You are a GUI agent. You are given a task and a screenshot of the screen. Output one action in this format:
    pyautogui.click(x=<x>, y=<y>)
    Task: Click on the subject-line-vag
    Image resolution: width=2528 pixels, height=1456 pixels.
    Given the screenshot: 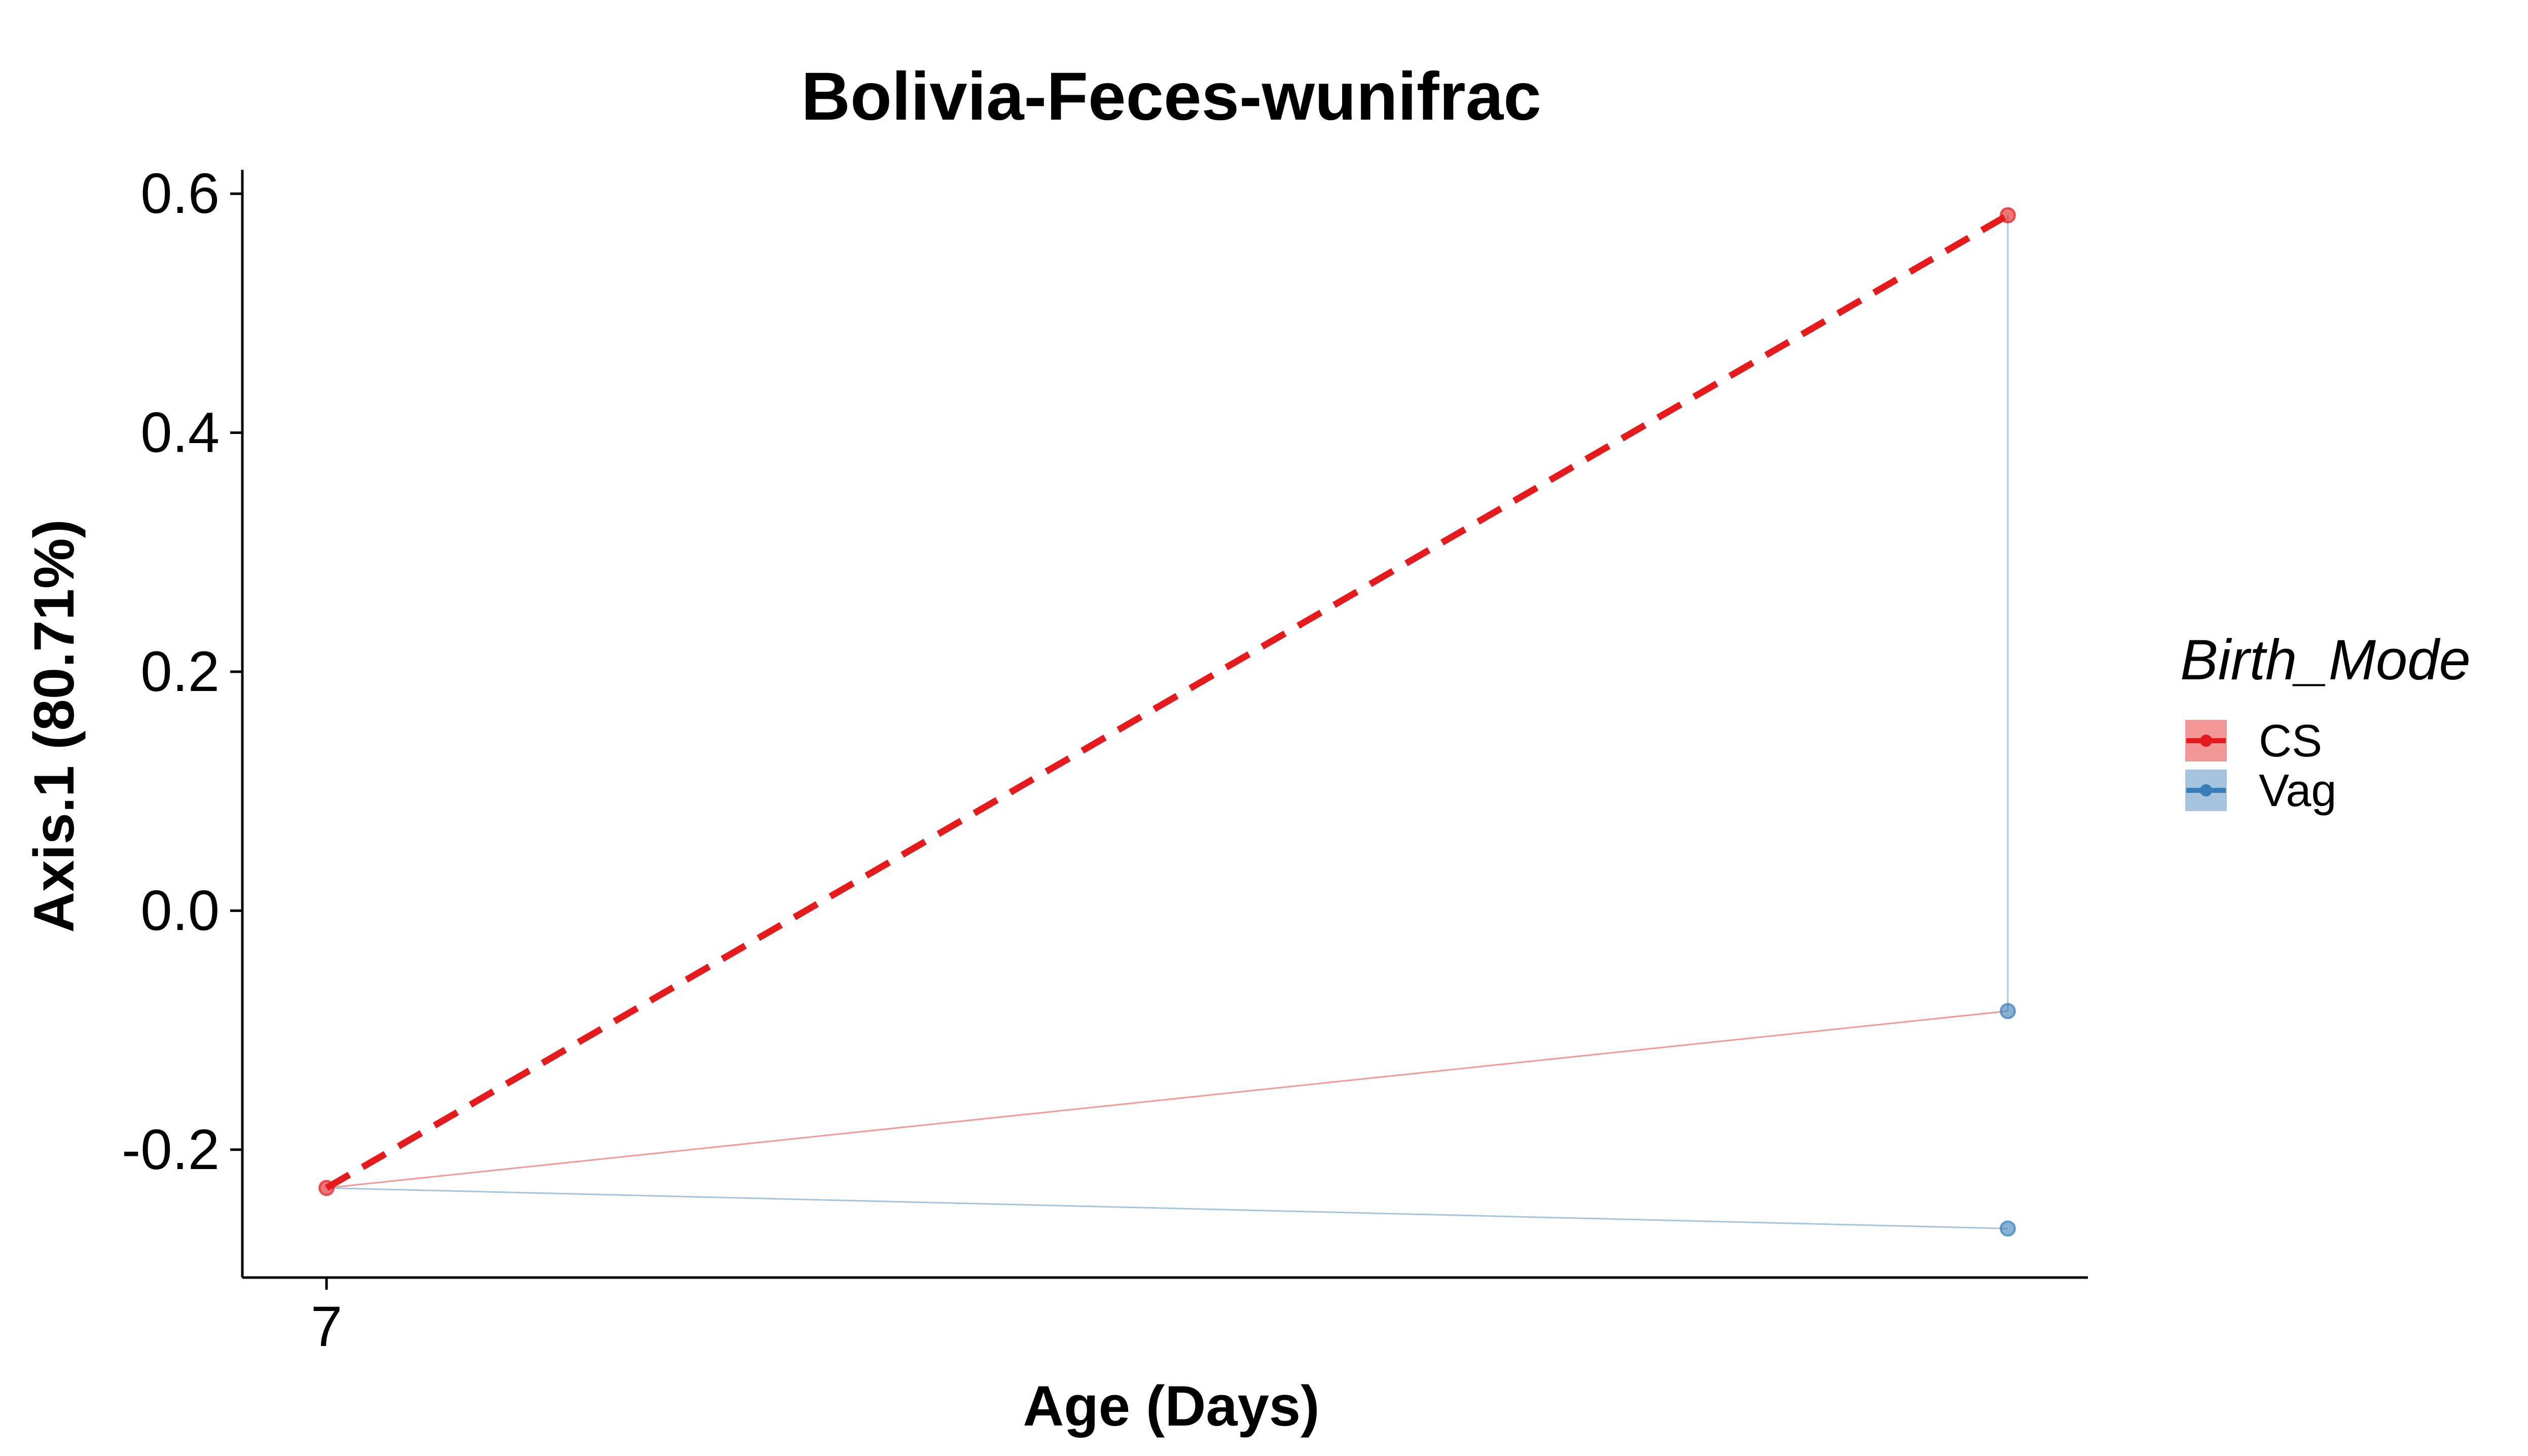 What is the action you would take?
    pyautogui.click(x=1167, y=1208)
    